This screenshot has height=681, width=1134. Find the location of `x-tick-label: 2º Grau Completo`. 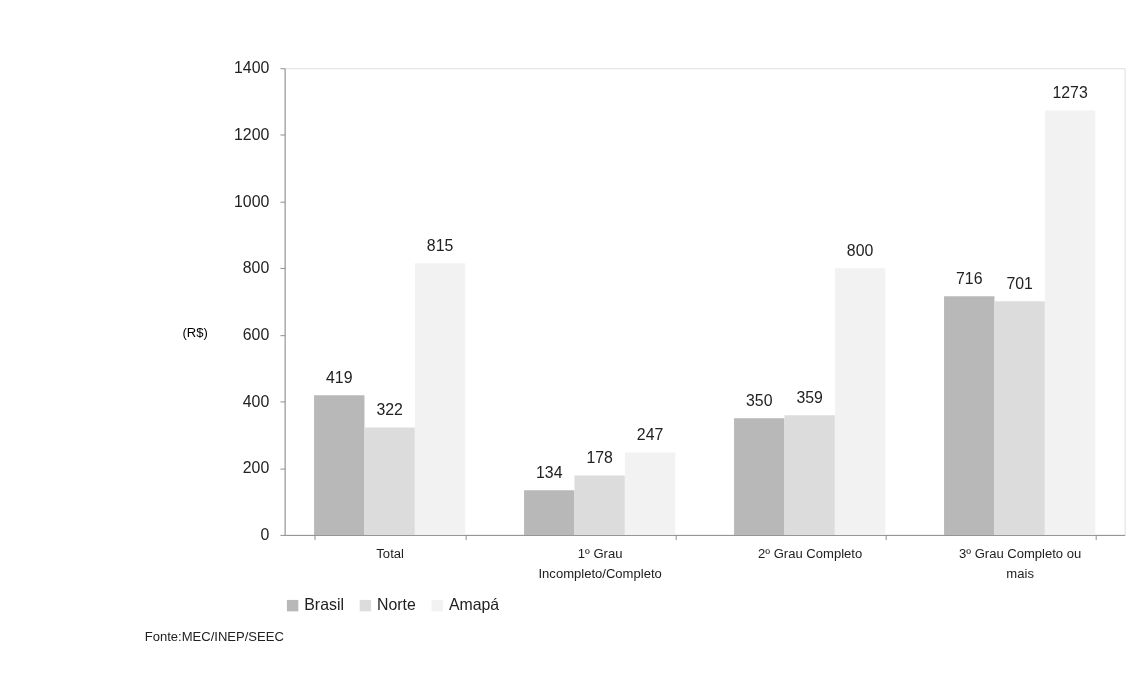

x-tick-label: 2º Grau Completo is located at coordinates (810, 553).